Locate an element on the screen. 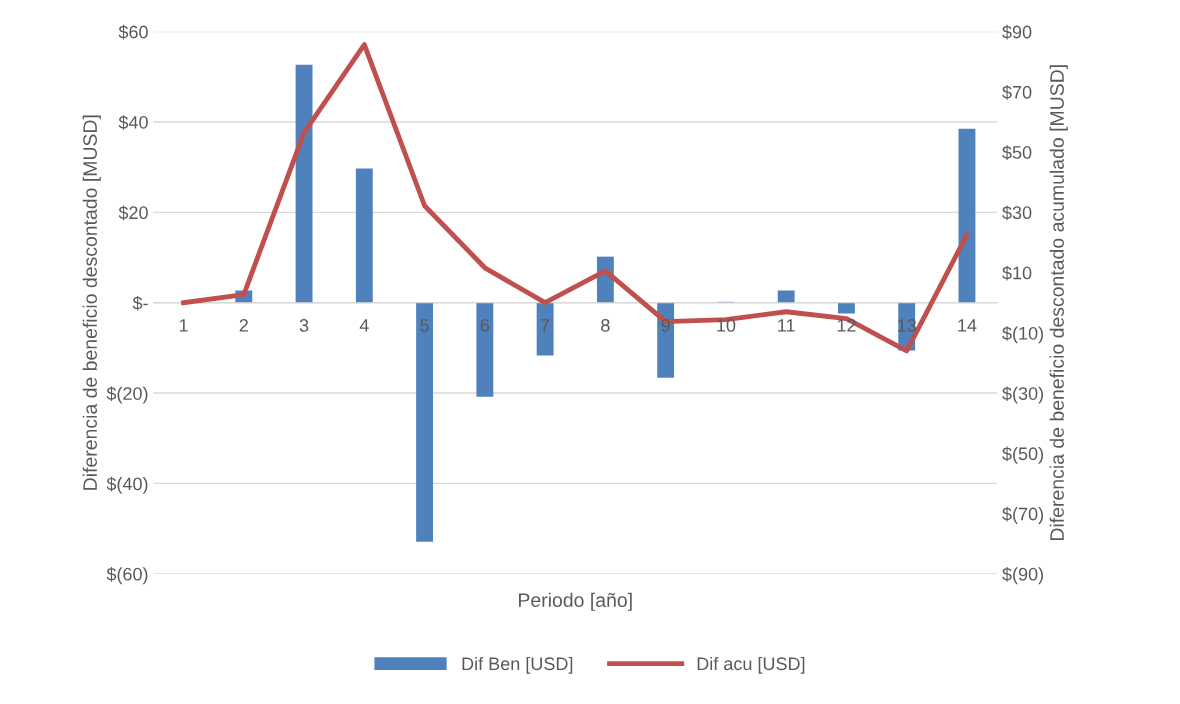  x-tick-label: 10 is located at coordinates (726, 325).